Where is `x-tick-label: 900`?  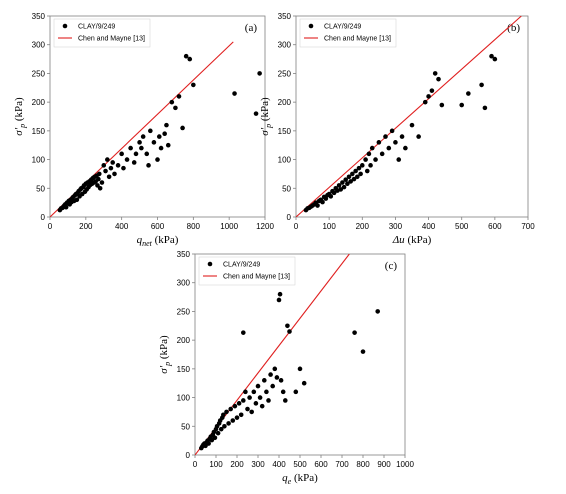
x-tick-label: 900 is located at coordinates (384, 464).